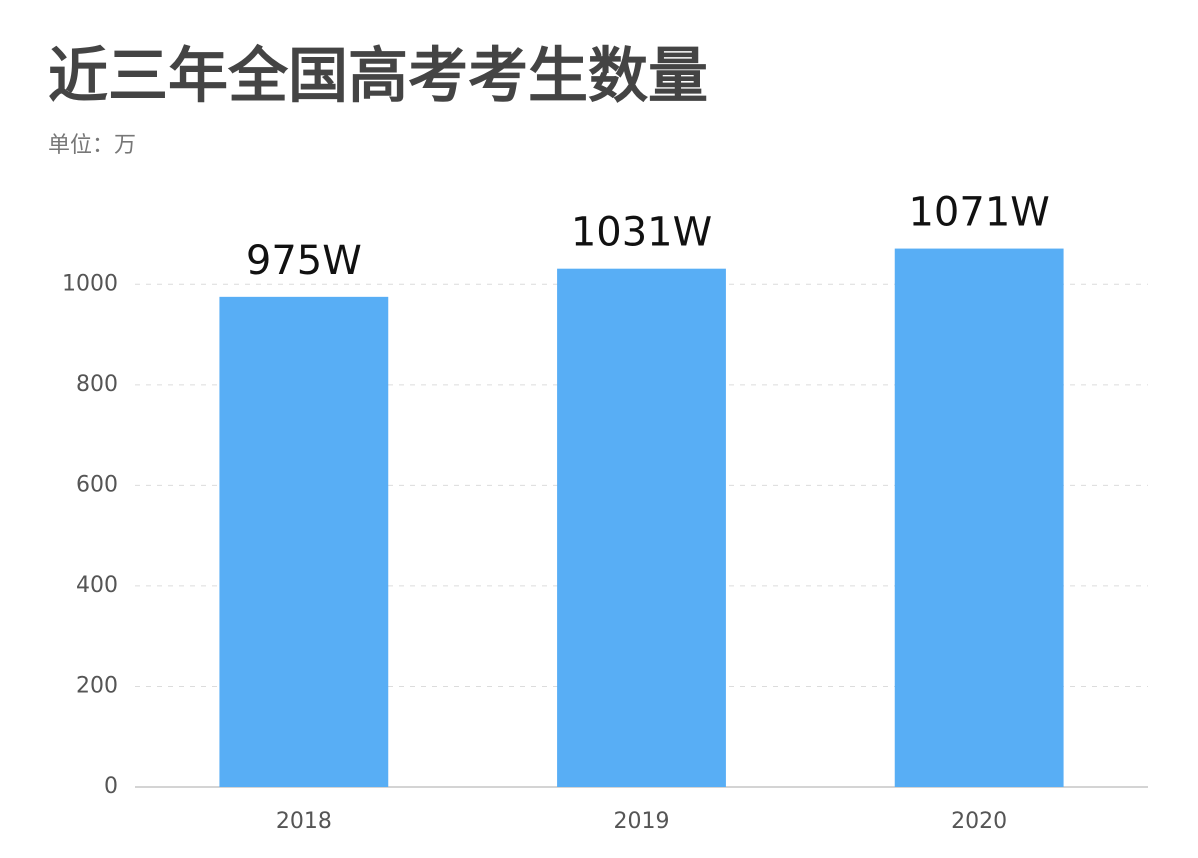  Describe the element at coordinates (97, 685) in the screenshot. I see `y-tick-label: 200` at that location.